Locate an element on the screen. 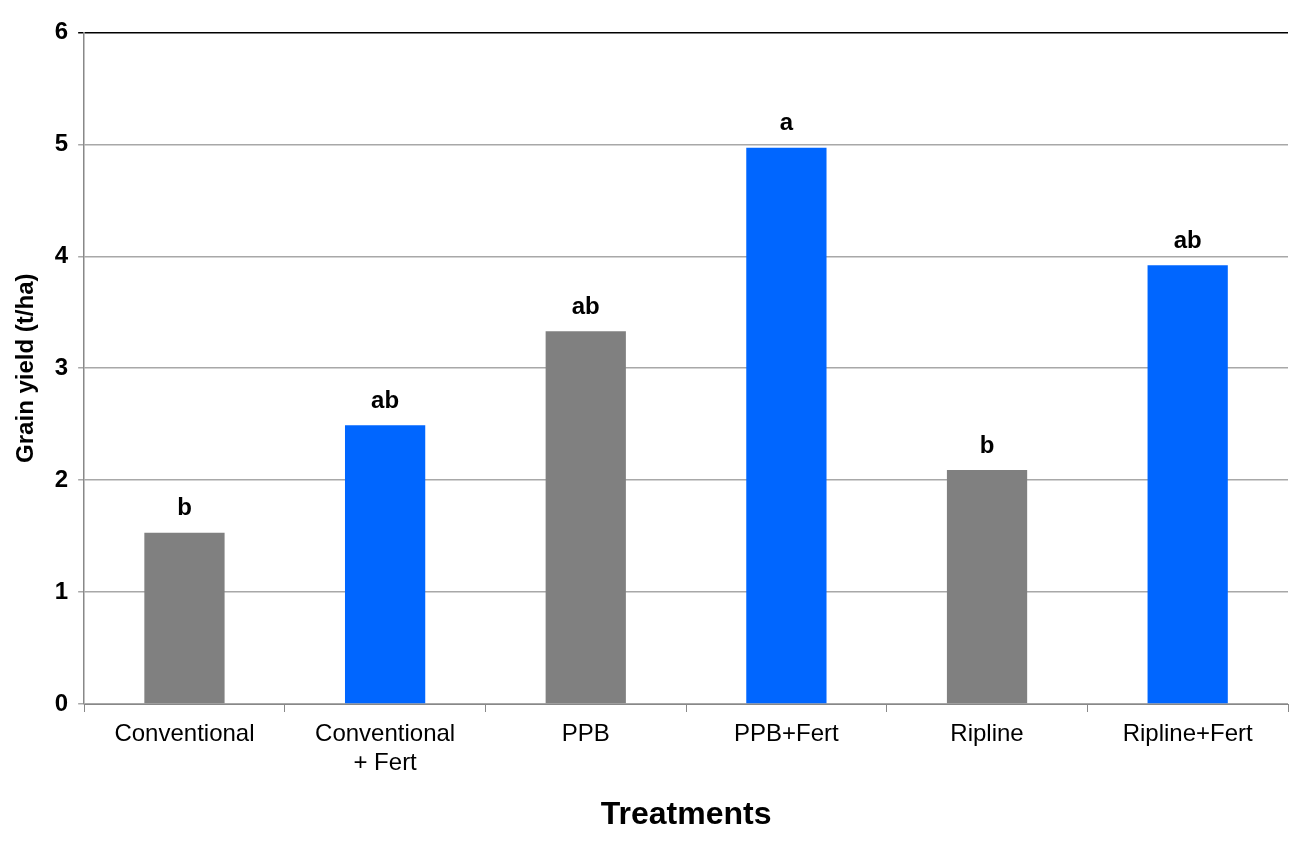 Image resolution: width=1300 pixels, height=846 pixels. y-tick-label: 4 is located at coordinates (61, 254).